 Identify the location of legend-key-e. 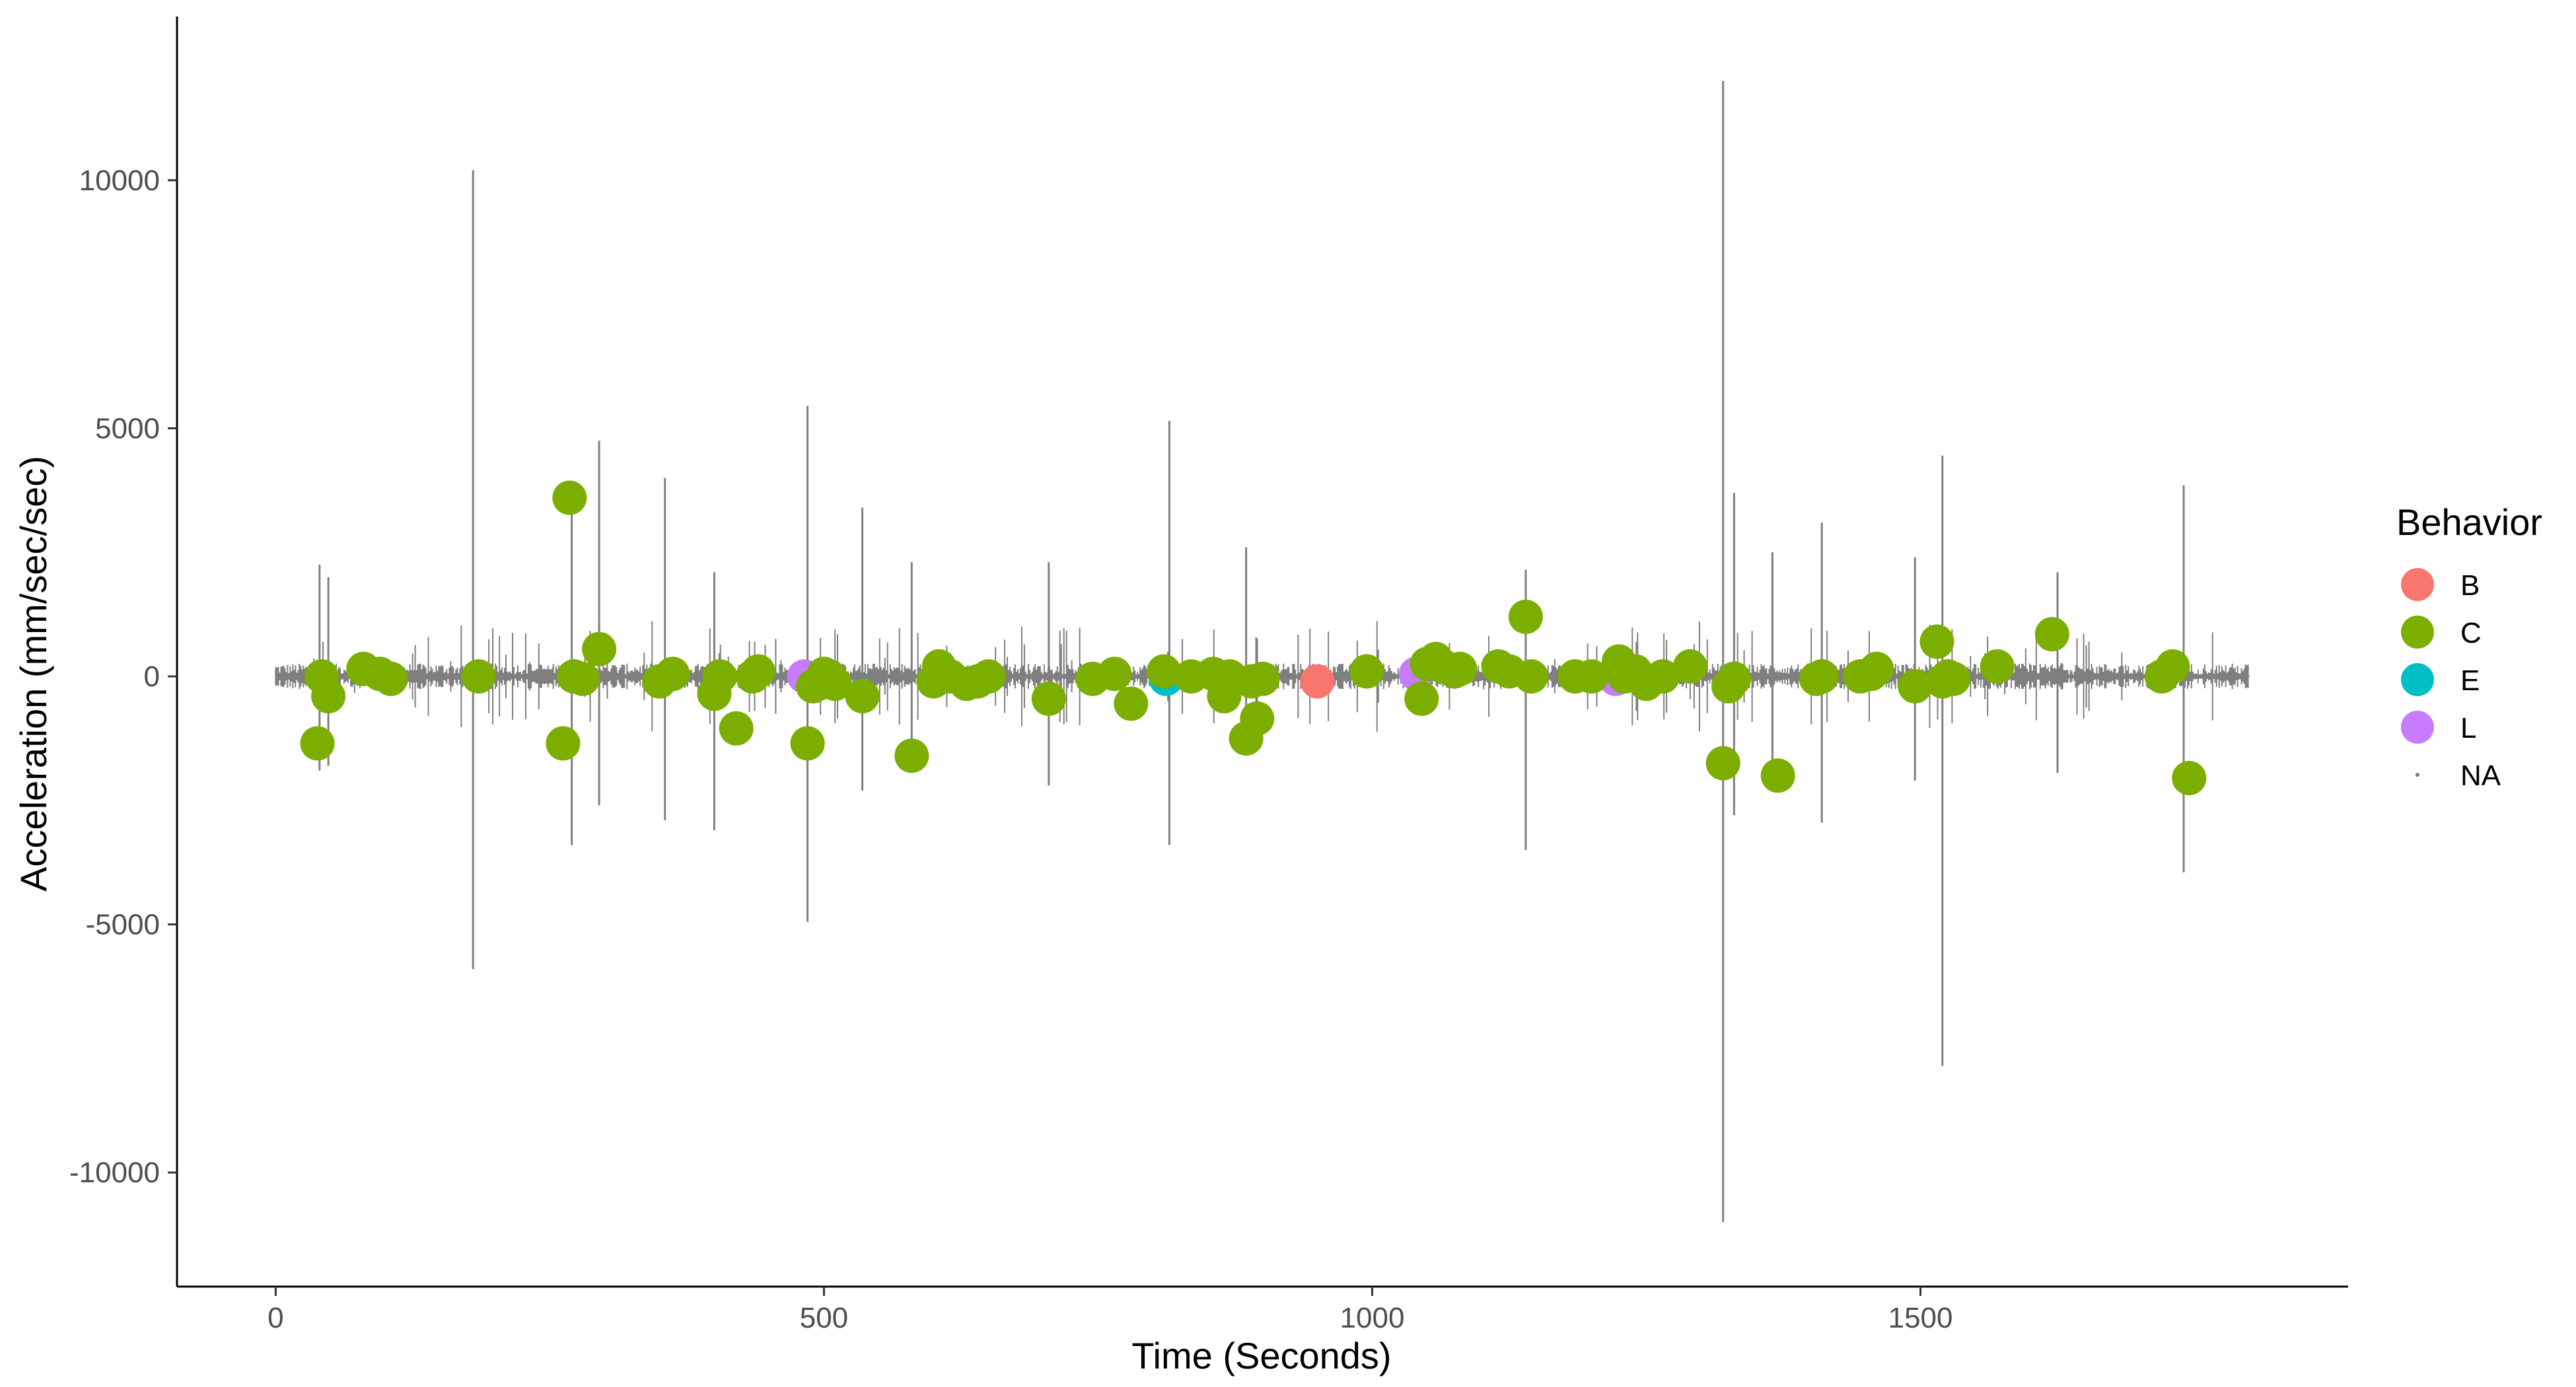
(2417, 679).